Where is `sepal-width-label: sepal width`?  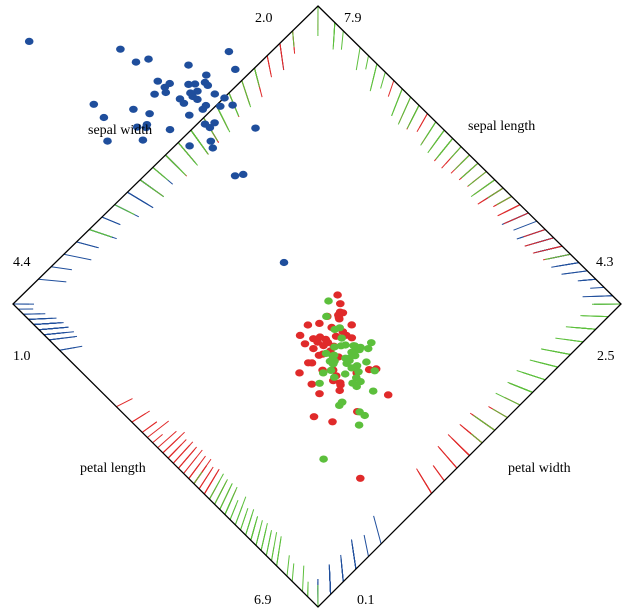
sepal-width-label: sepal width is located at coordinates (120, 130).